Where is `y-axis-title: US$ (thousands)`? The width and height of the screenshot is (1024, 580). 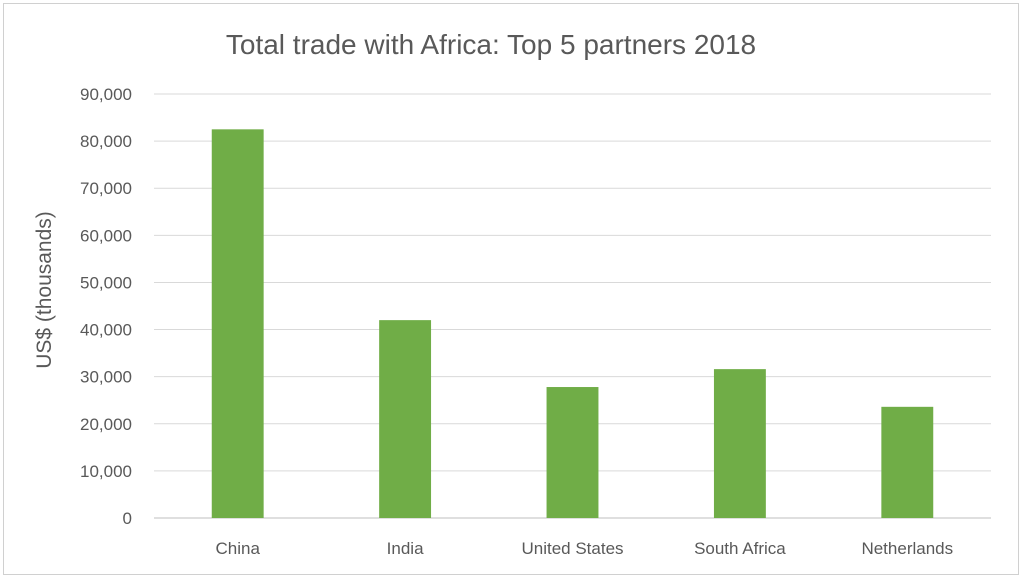 y-axis-title: US$ (thousands) is located at coordinates (44, 290).